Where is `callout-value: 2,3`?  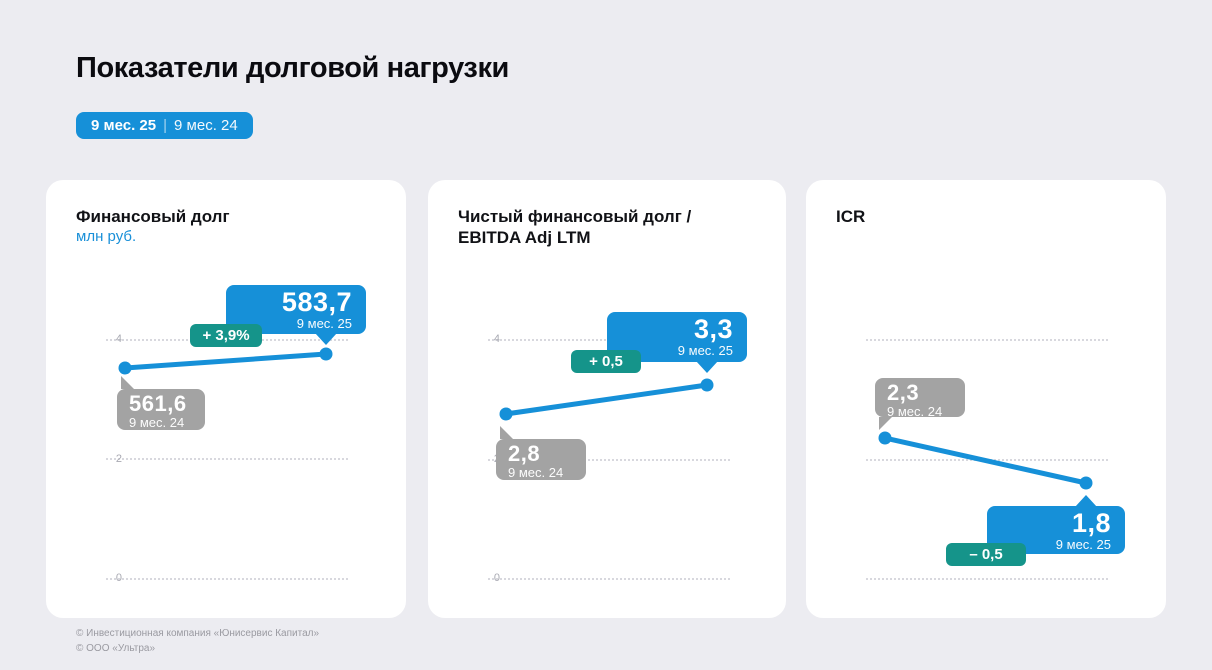
callout-value: 2,3 is located at coordinates (903, 392).